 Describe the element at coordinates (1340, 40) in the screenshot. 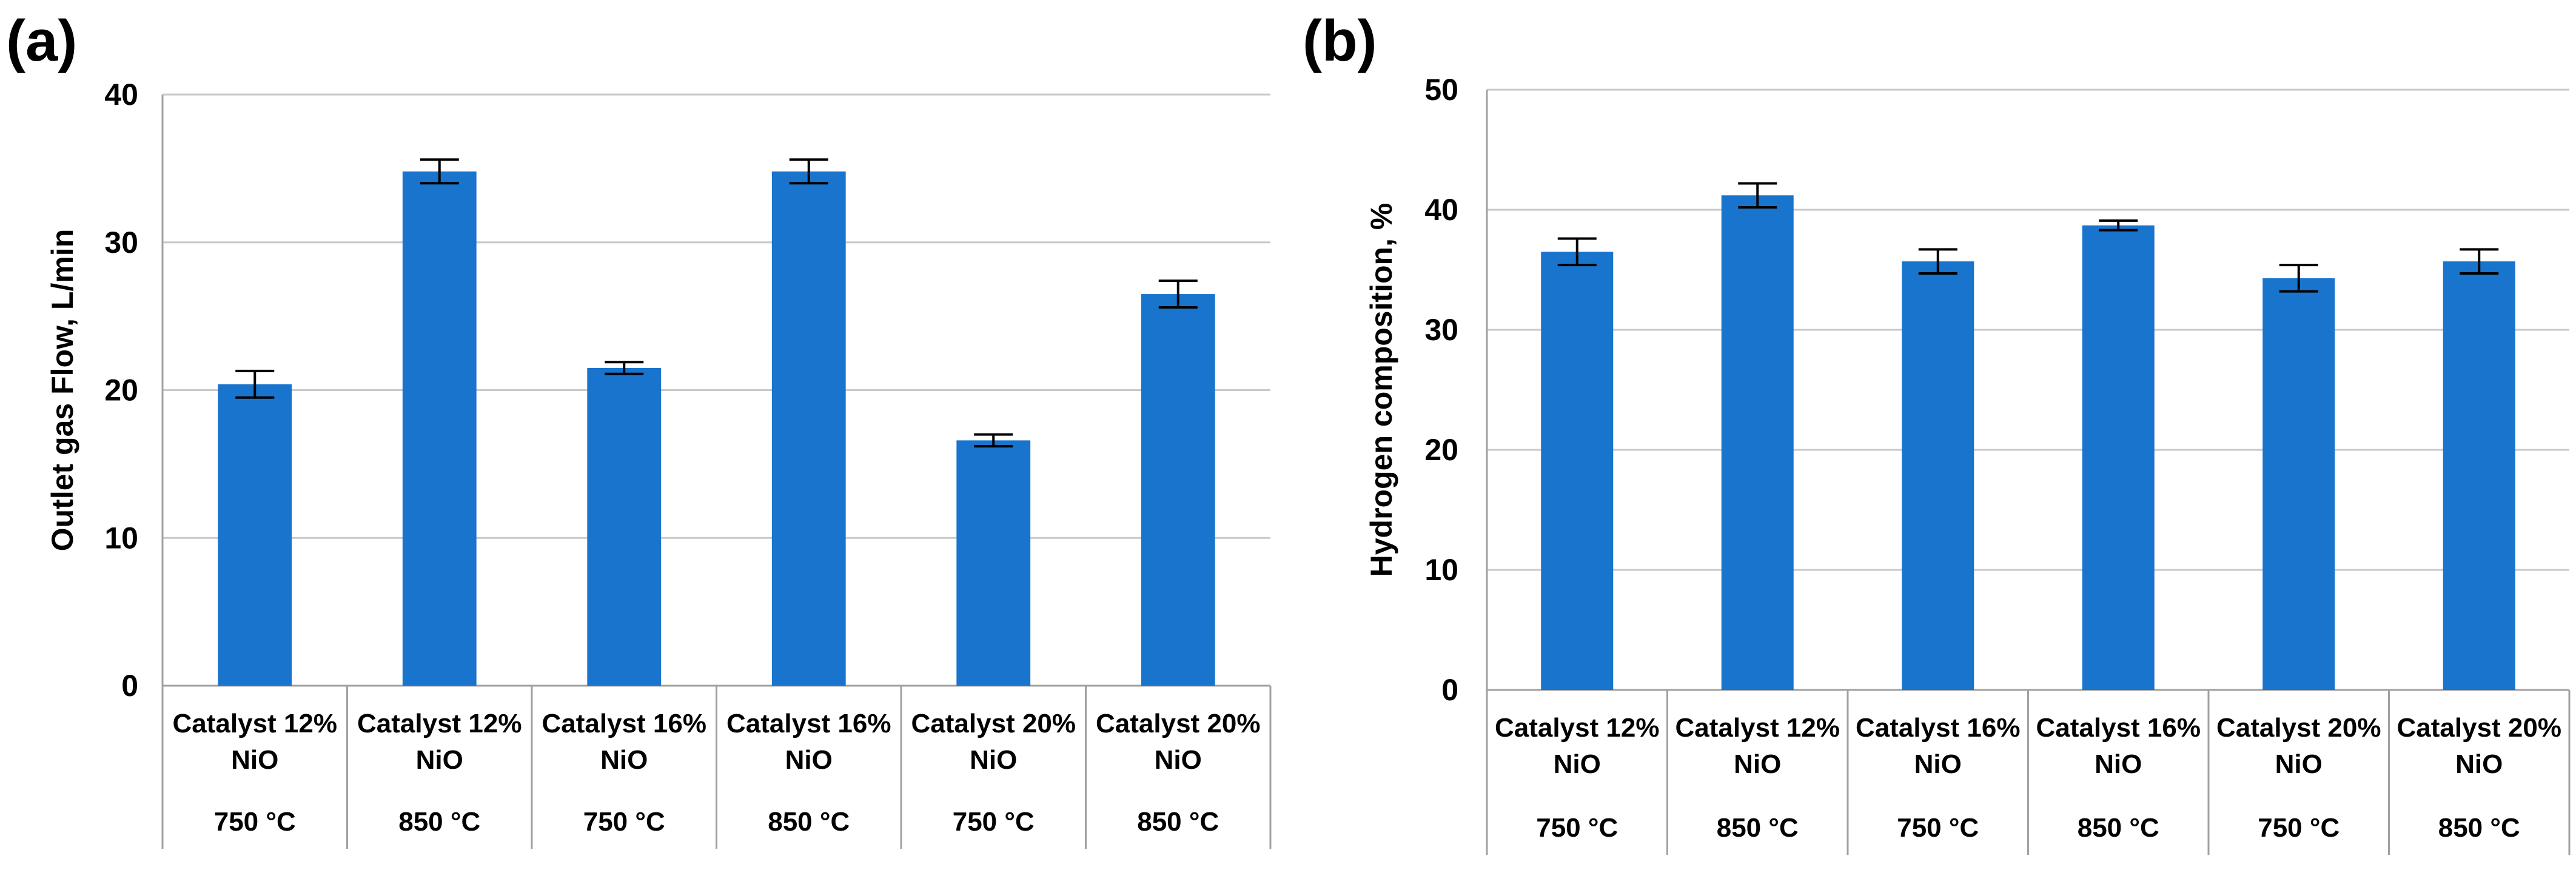

I see `panel-letter: (b)` at that location.